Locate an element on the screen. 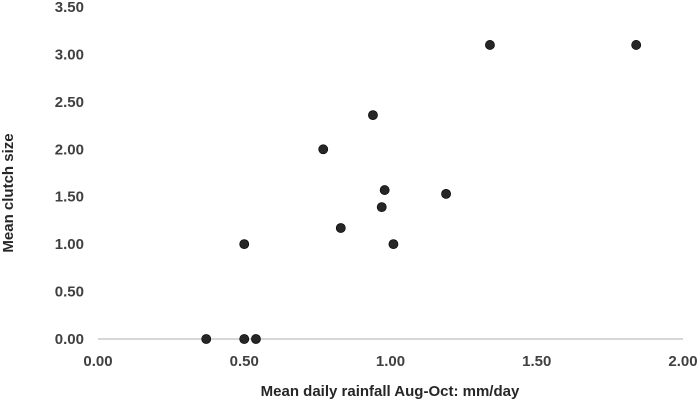  x-tick-label: 1.50 is located at coordinates (536, 361).